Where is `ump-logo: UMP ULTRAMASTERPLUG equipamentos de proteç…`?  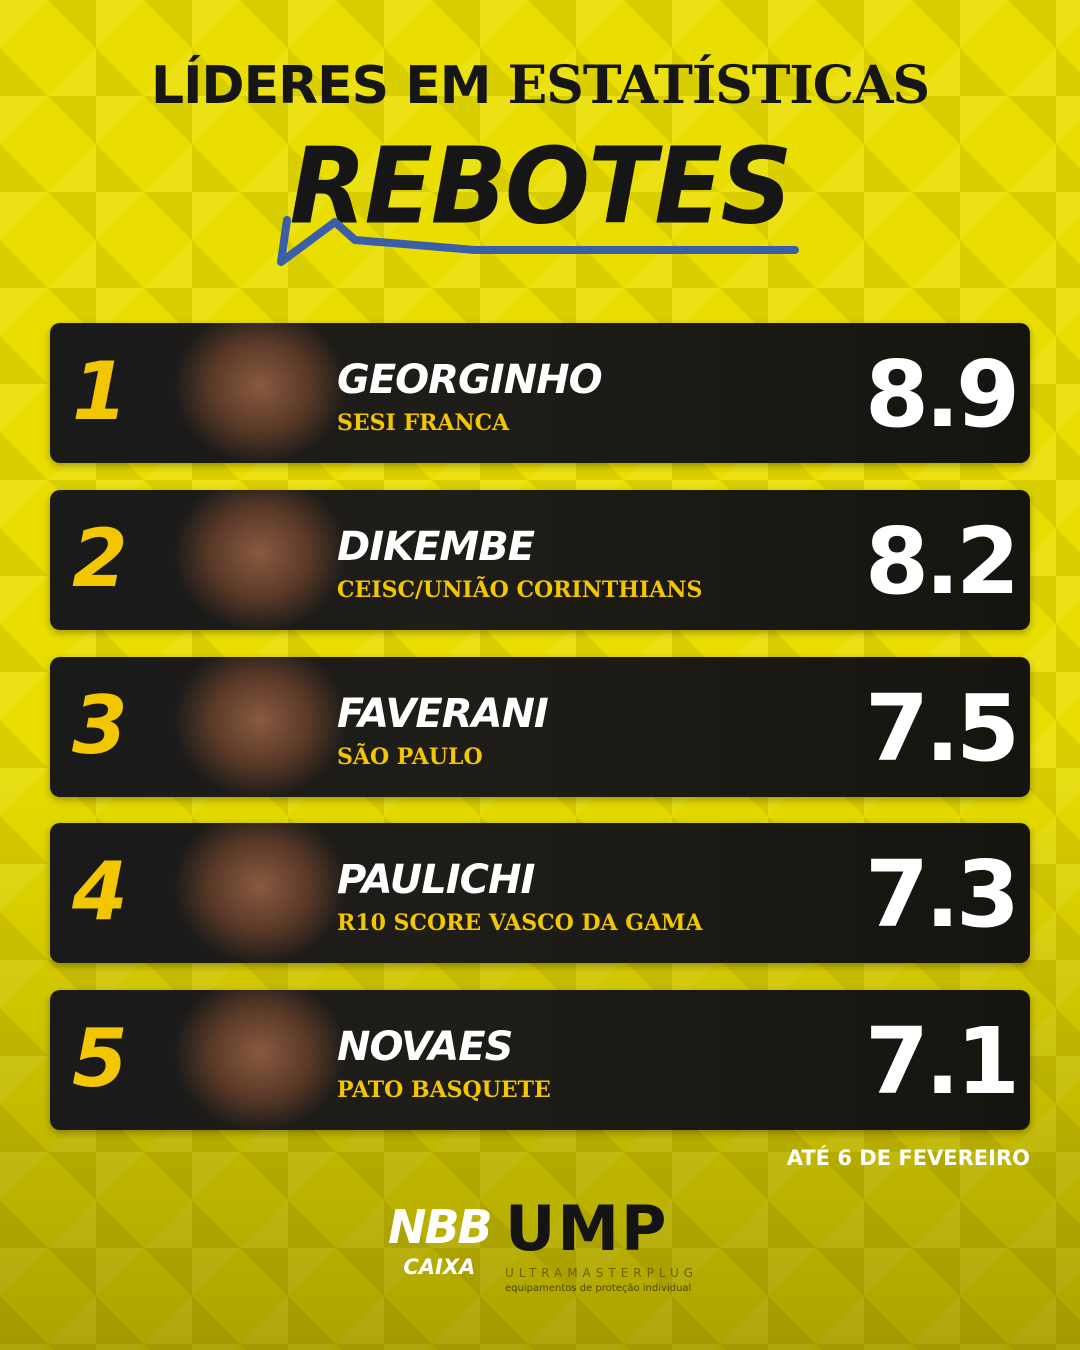 ump-logo: UMP ULTRAMASTERPLUG equipamentos de proteç… is located at coordinates (601, 1243).